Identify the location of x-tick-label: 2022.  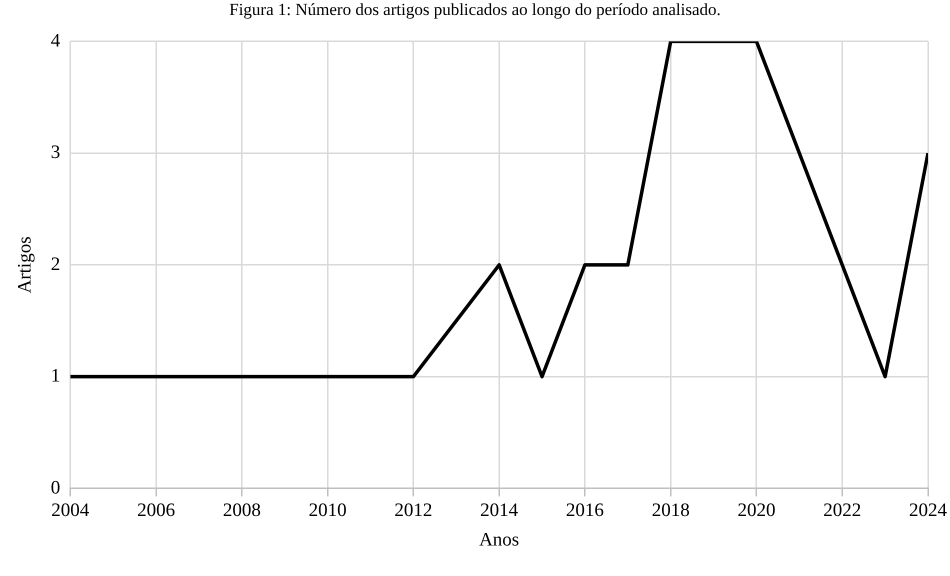
(842, 510).